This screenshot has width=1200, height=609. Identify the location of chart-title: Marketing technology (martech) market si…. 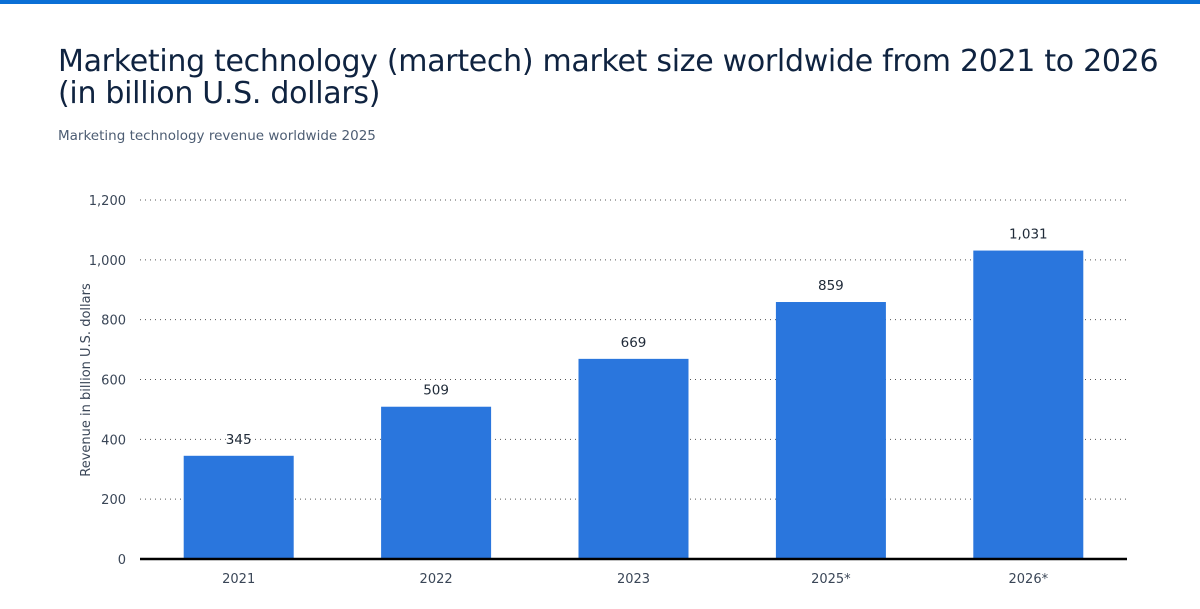
(608, 77).